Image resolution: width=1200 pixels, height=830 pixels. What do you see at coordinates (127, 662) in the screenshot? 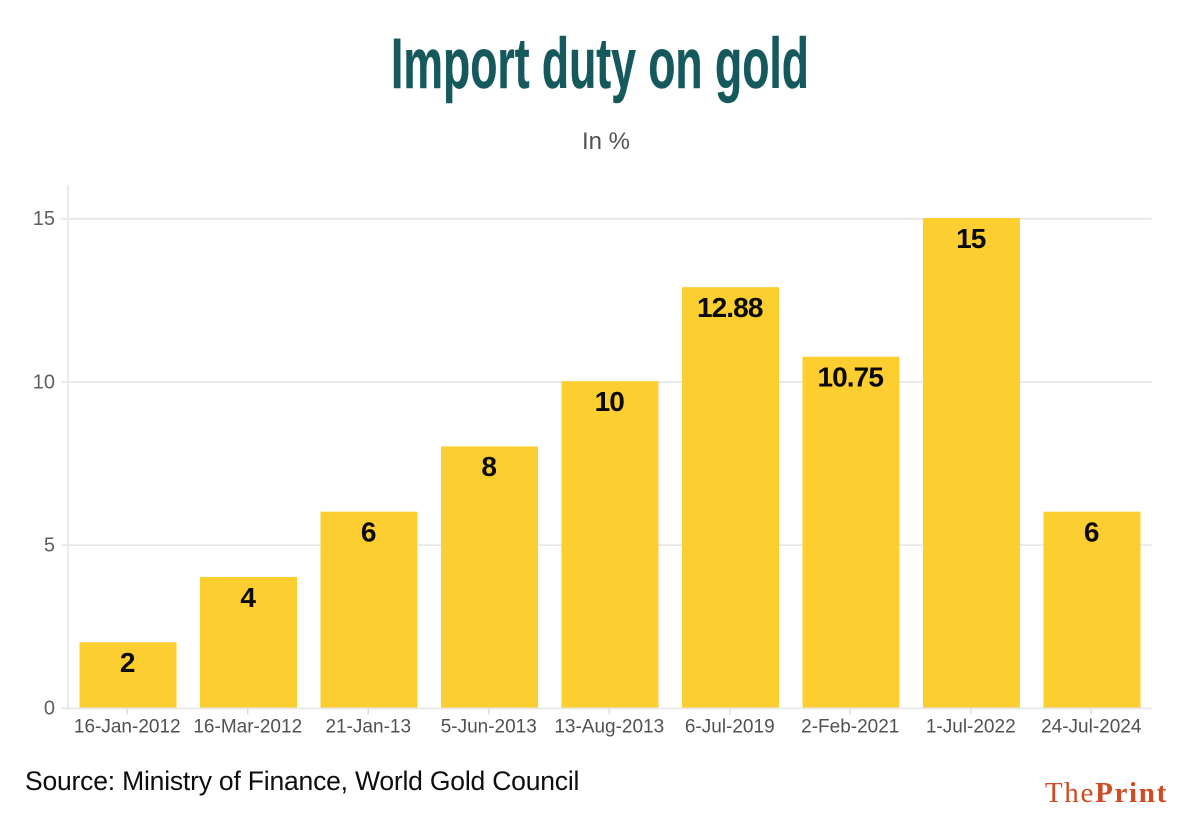
I see `svg-text: 2` at bounding box center [127, 662].